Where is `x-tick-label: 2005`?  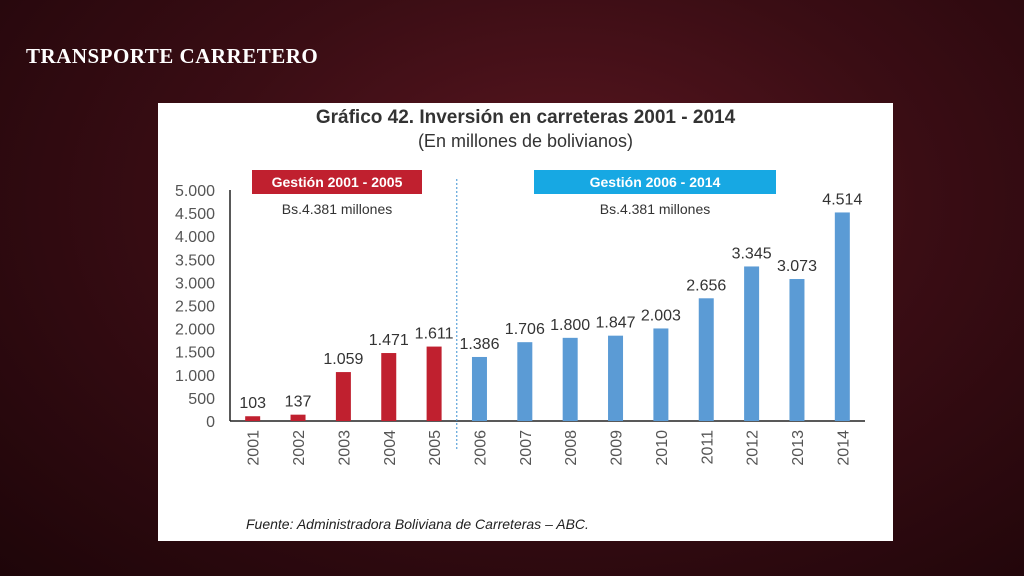
x-tick-label: 2005 is located at coordinates (435, 448).